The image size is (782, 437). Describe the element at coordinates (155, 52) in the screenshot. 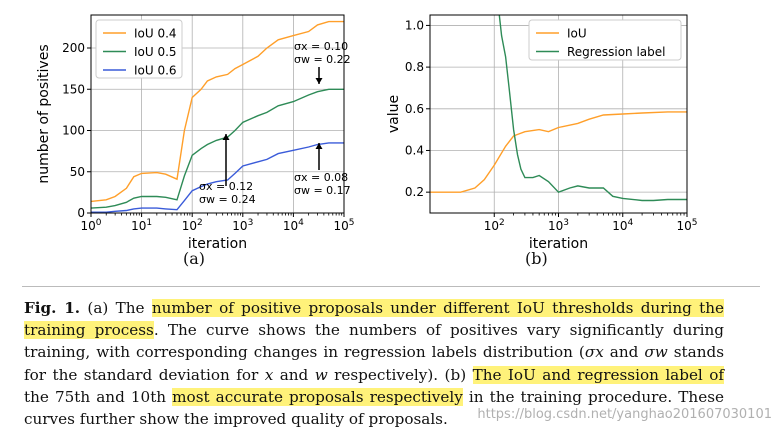

I see `legend-label: IoU 0.5` at that location.